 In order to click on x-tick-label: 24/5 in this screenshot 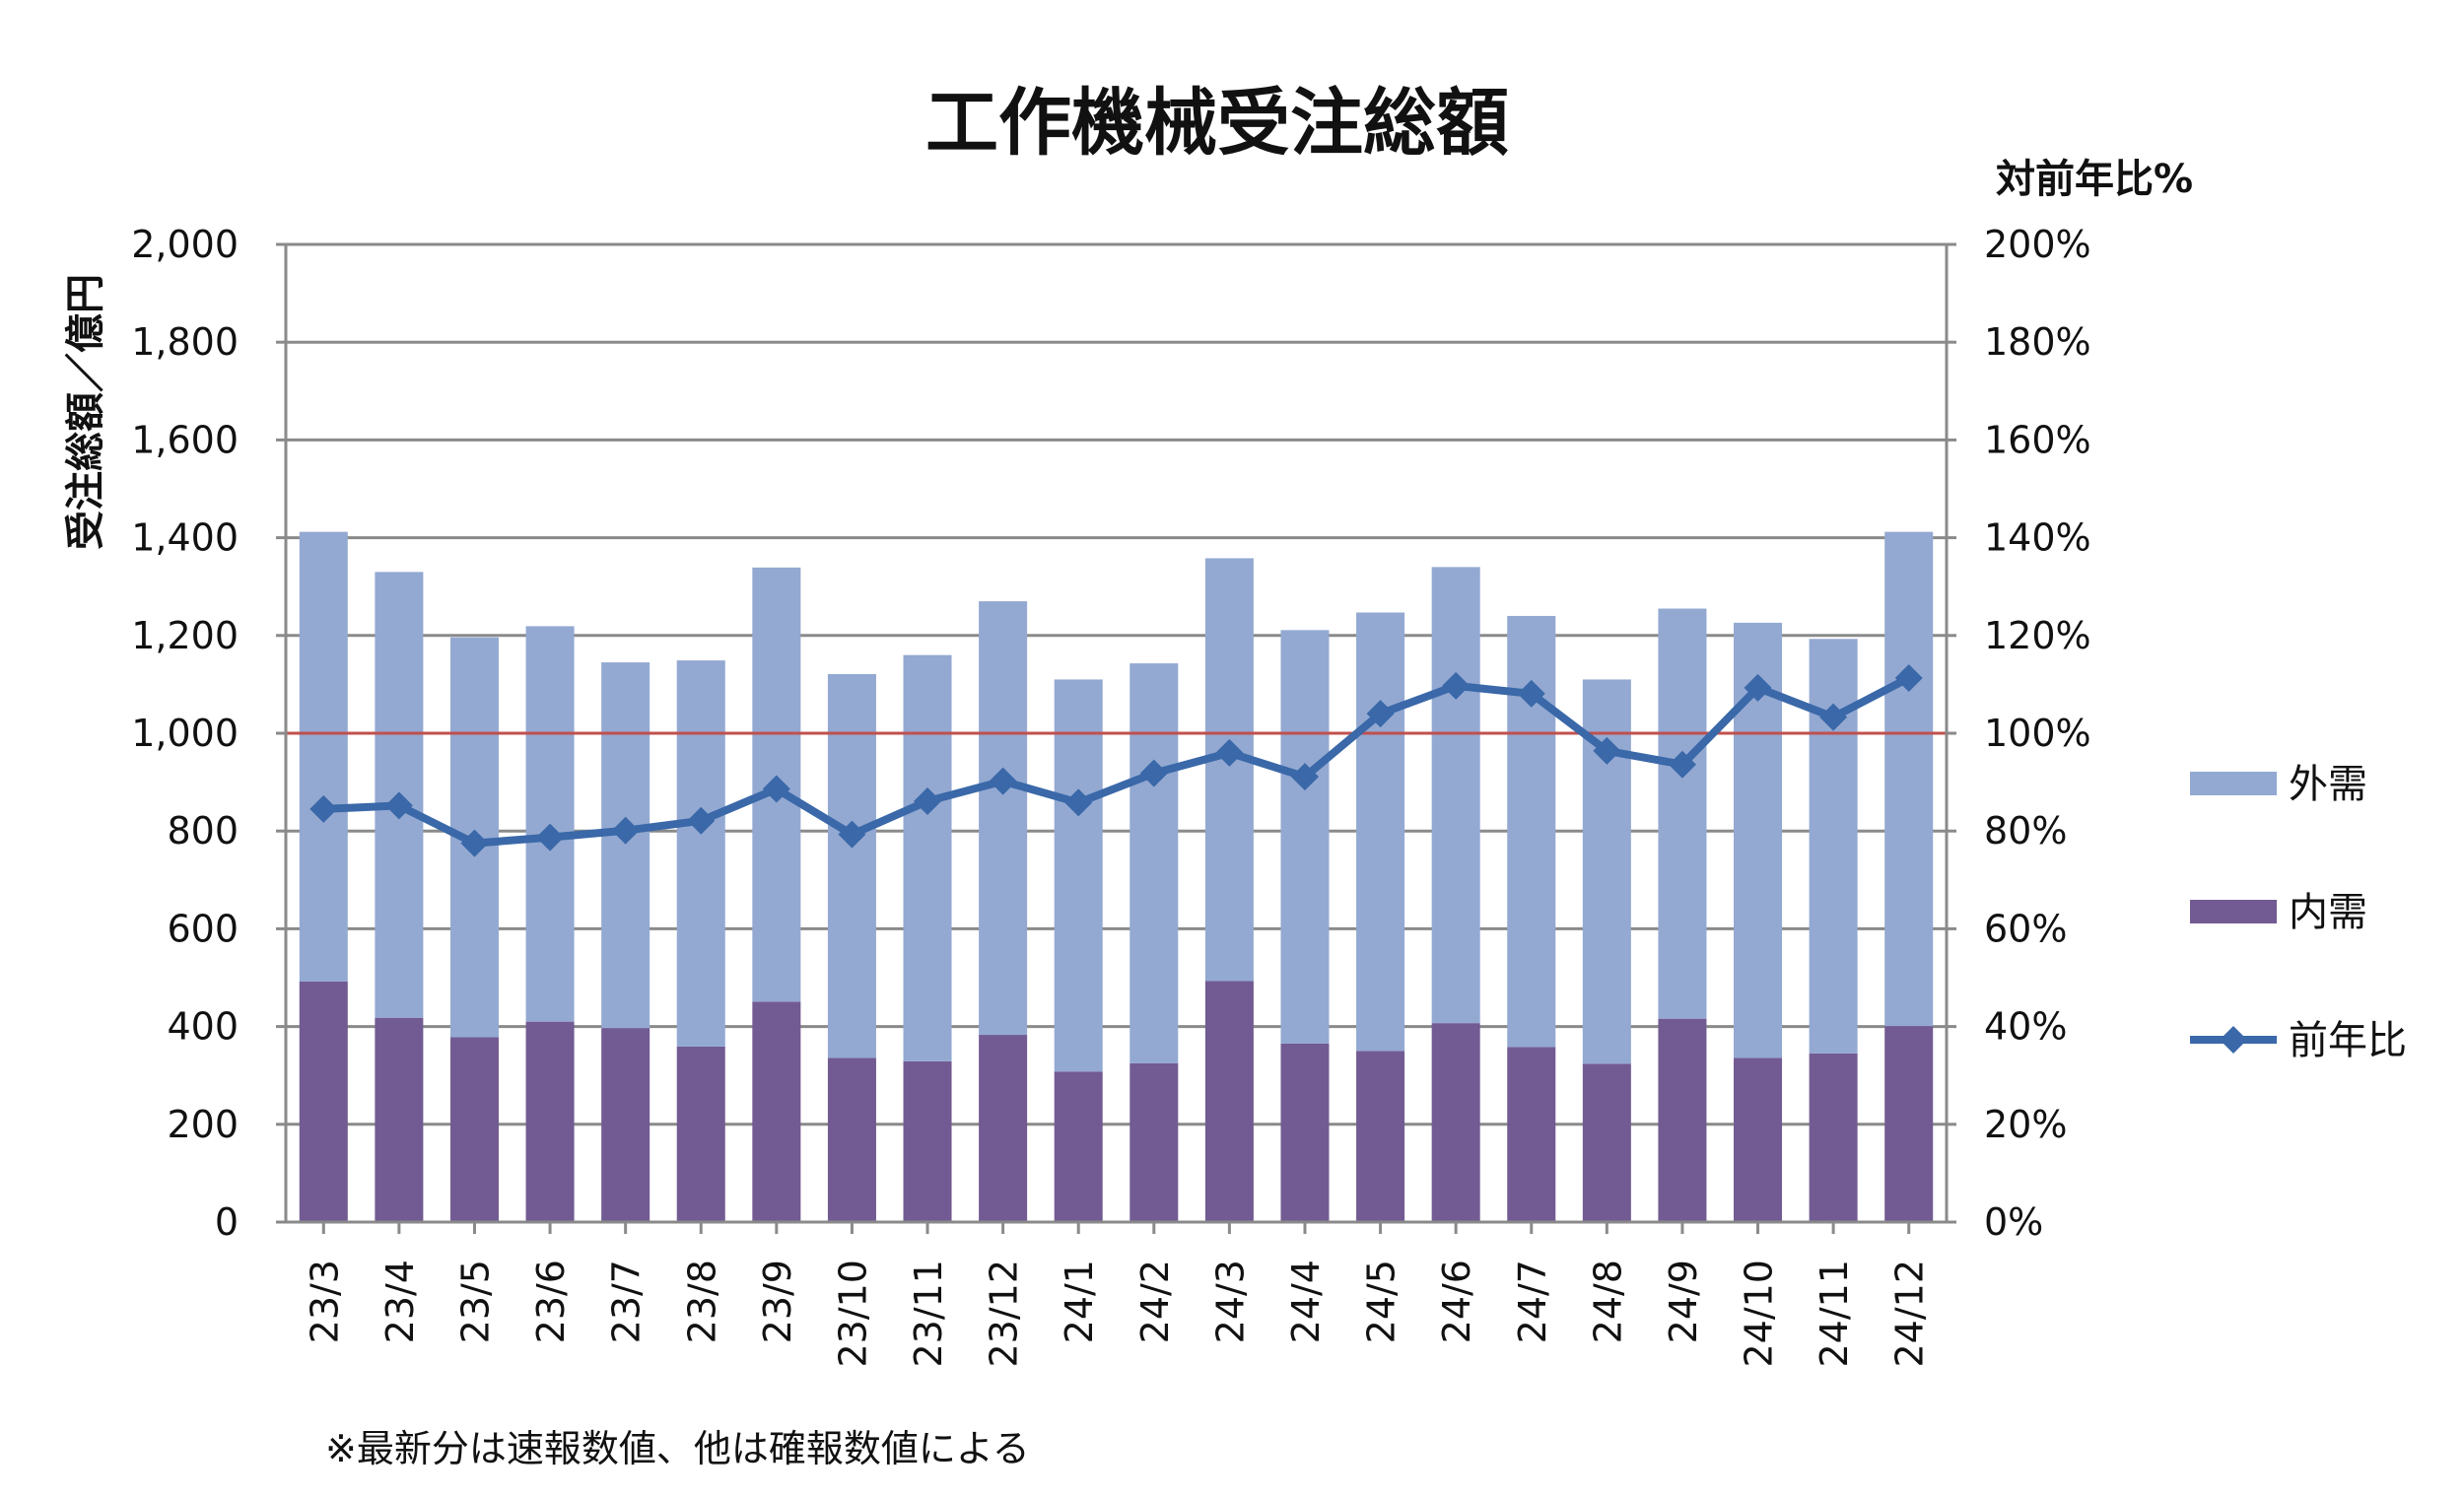, I will do `click(1381, 1301)`.